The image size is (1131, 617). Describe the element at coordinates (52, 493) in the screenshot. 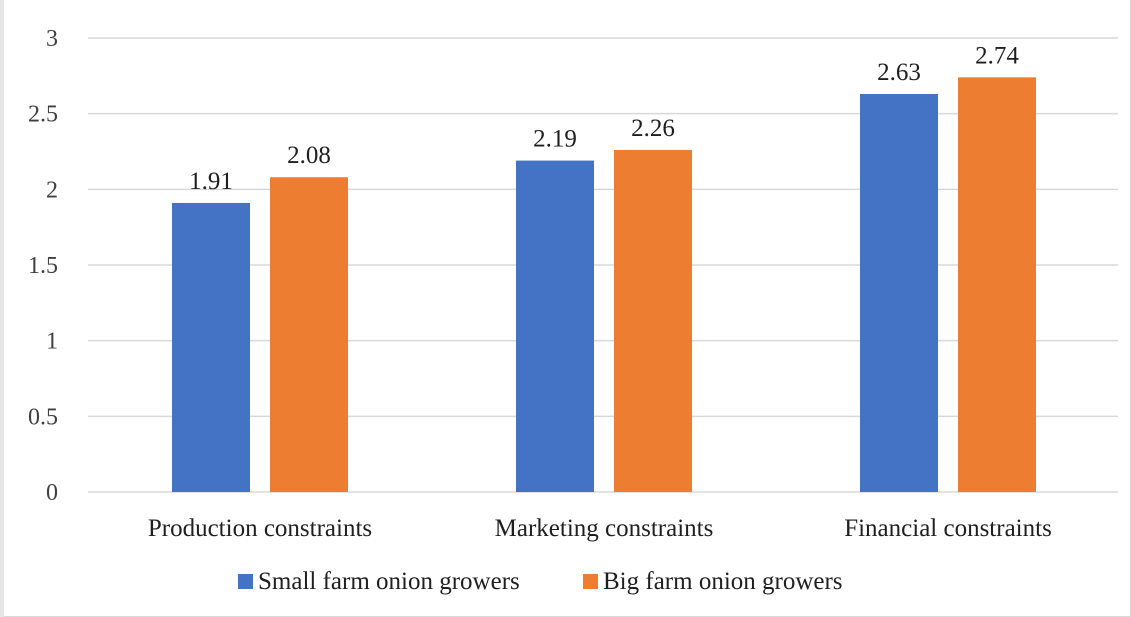

I see `y-tick-label: 0` at that location.